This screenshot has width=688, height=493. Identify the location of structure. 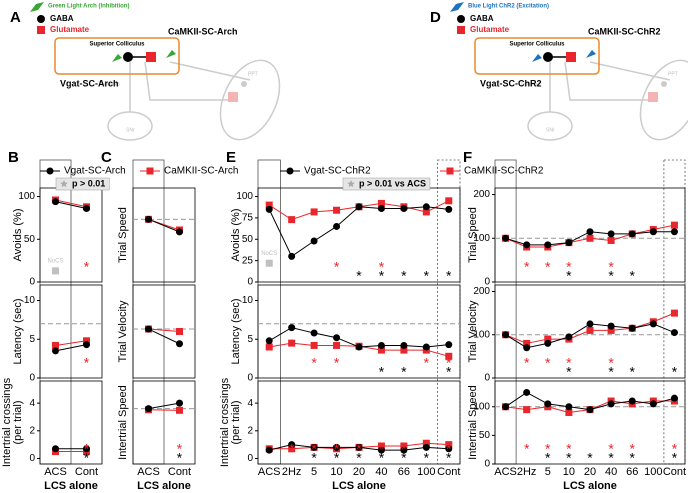
(550, 126).